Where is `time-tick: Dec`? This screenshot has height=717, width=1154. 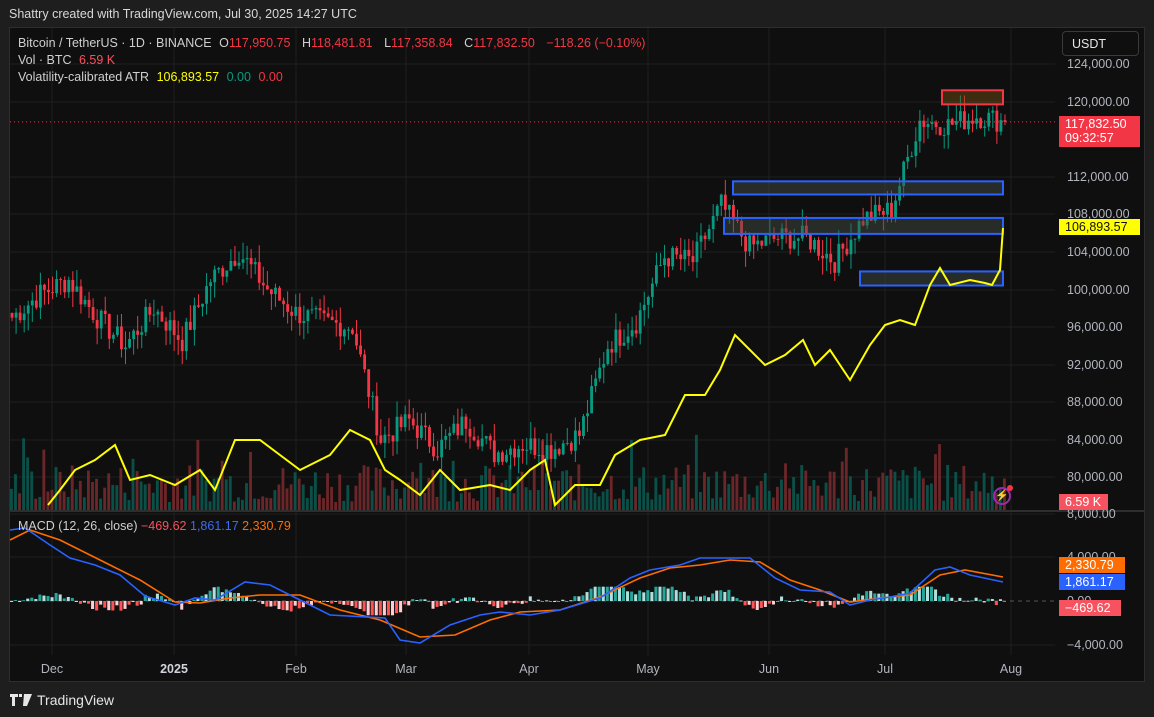
time-tick: Dec is located at coordinates (52, 669).